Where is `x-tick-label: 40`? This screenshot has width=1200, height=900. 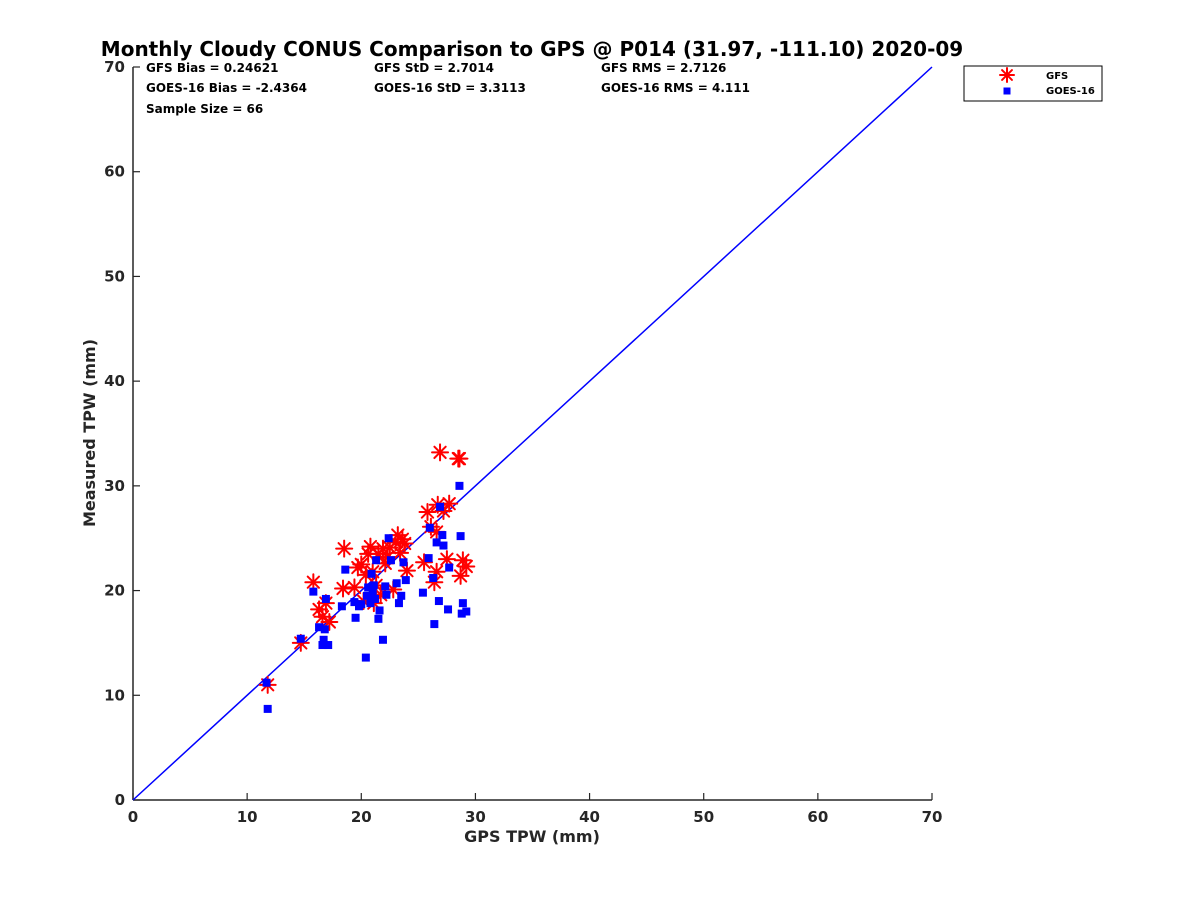
x-tick-label: 40 is located at coordinates (589, 817).